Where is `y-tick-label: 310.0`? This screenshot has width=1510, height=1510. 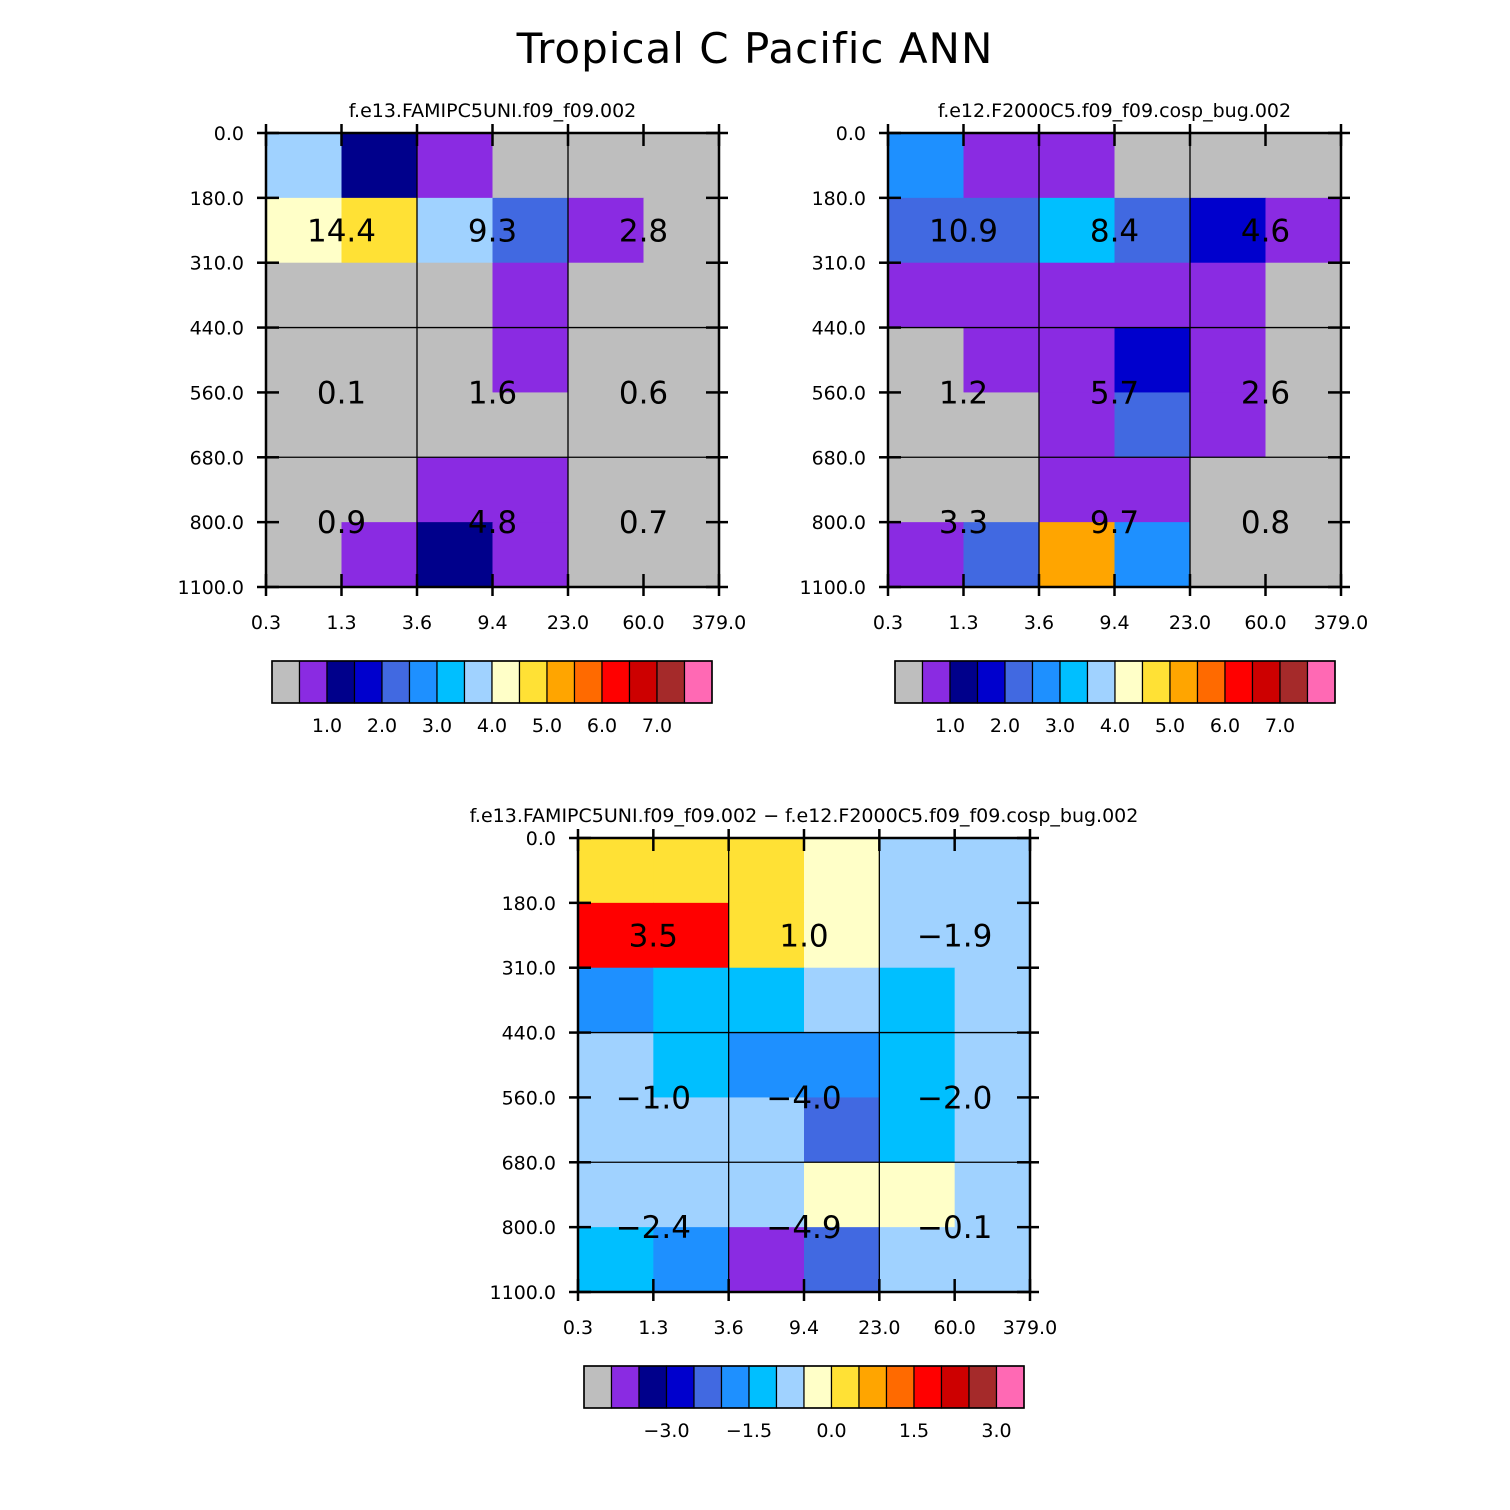
y-tick-label: 310.0 is located at coordinates (217, 264).